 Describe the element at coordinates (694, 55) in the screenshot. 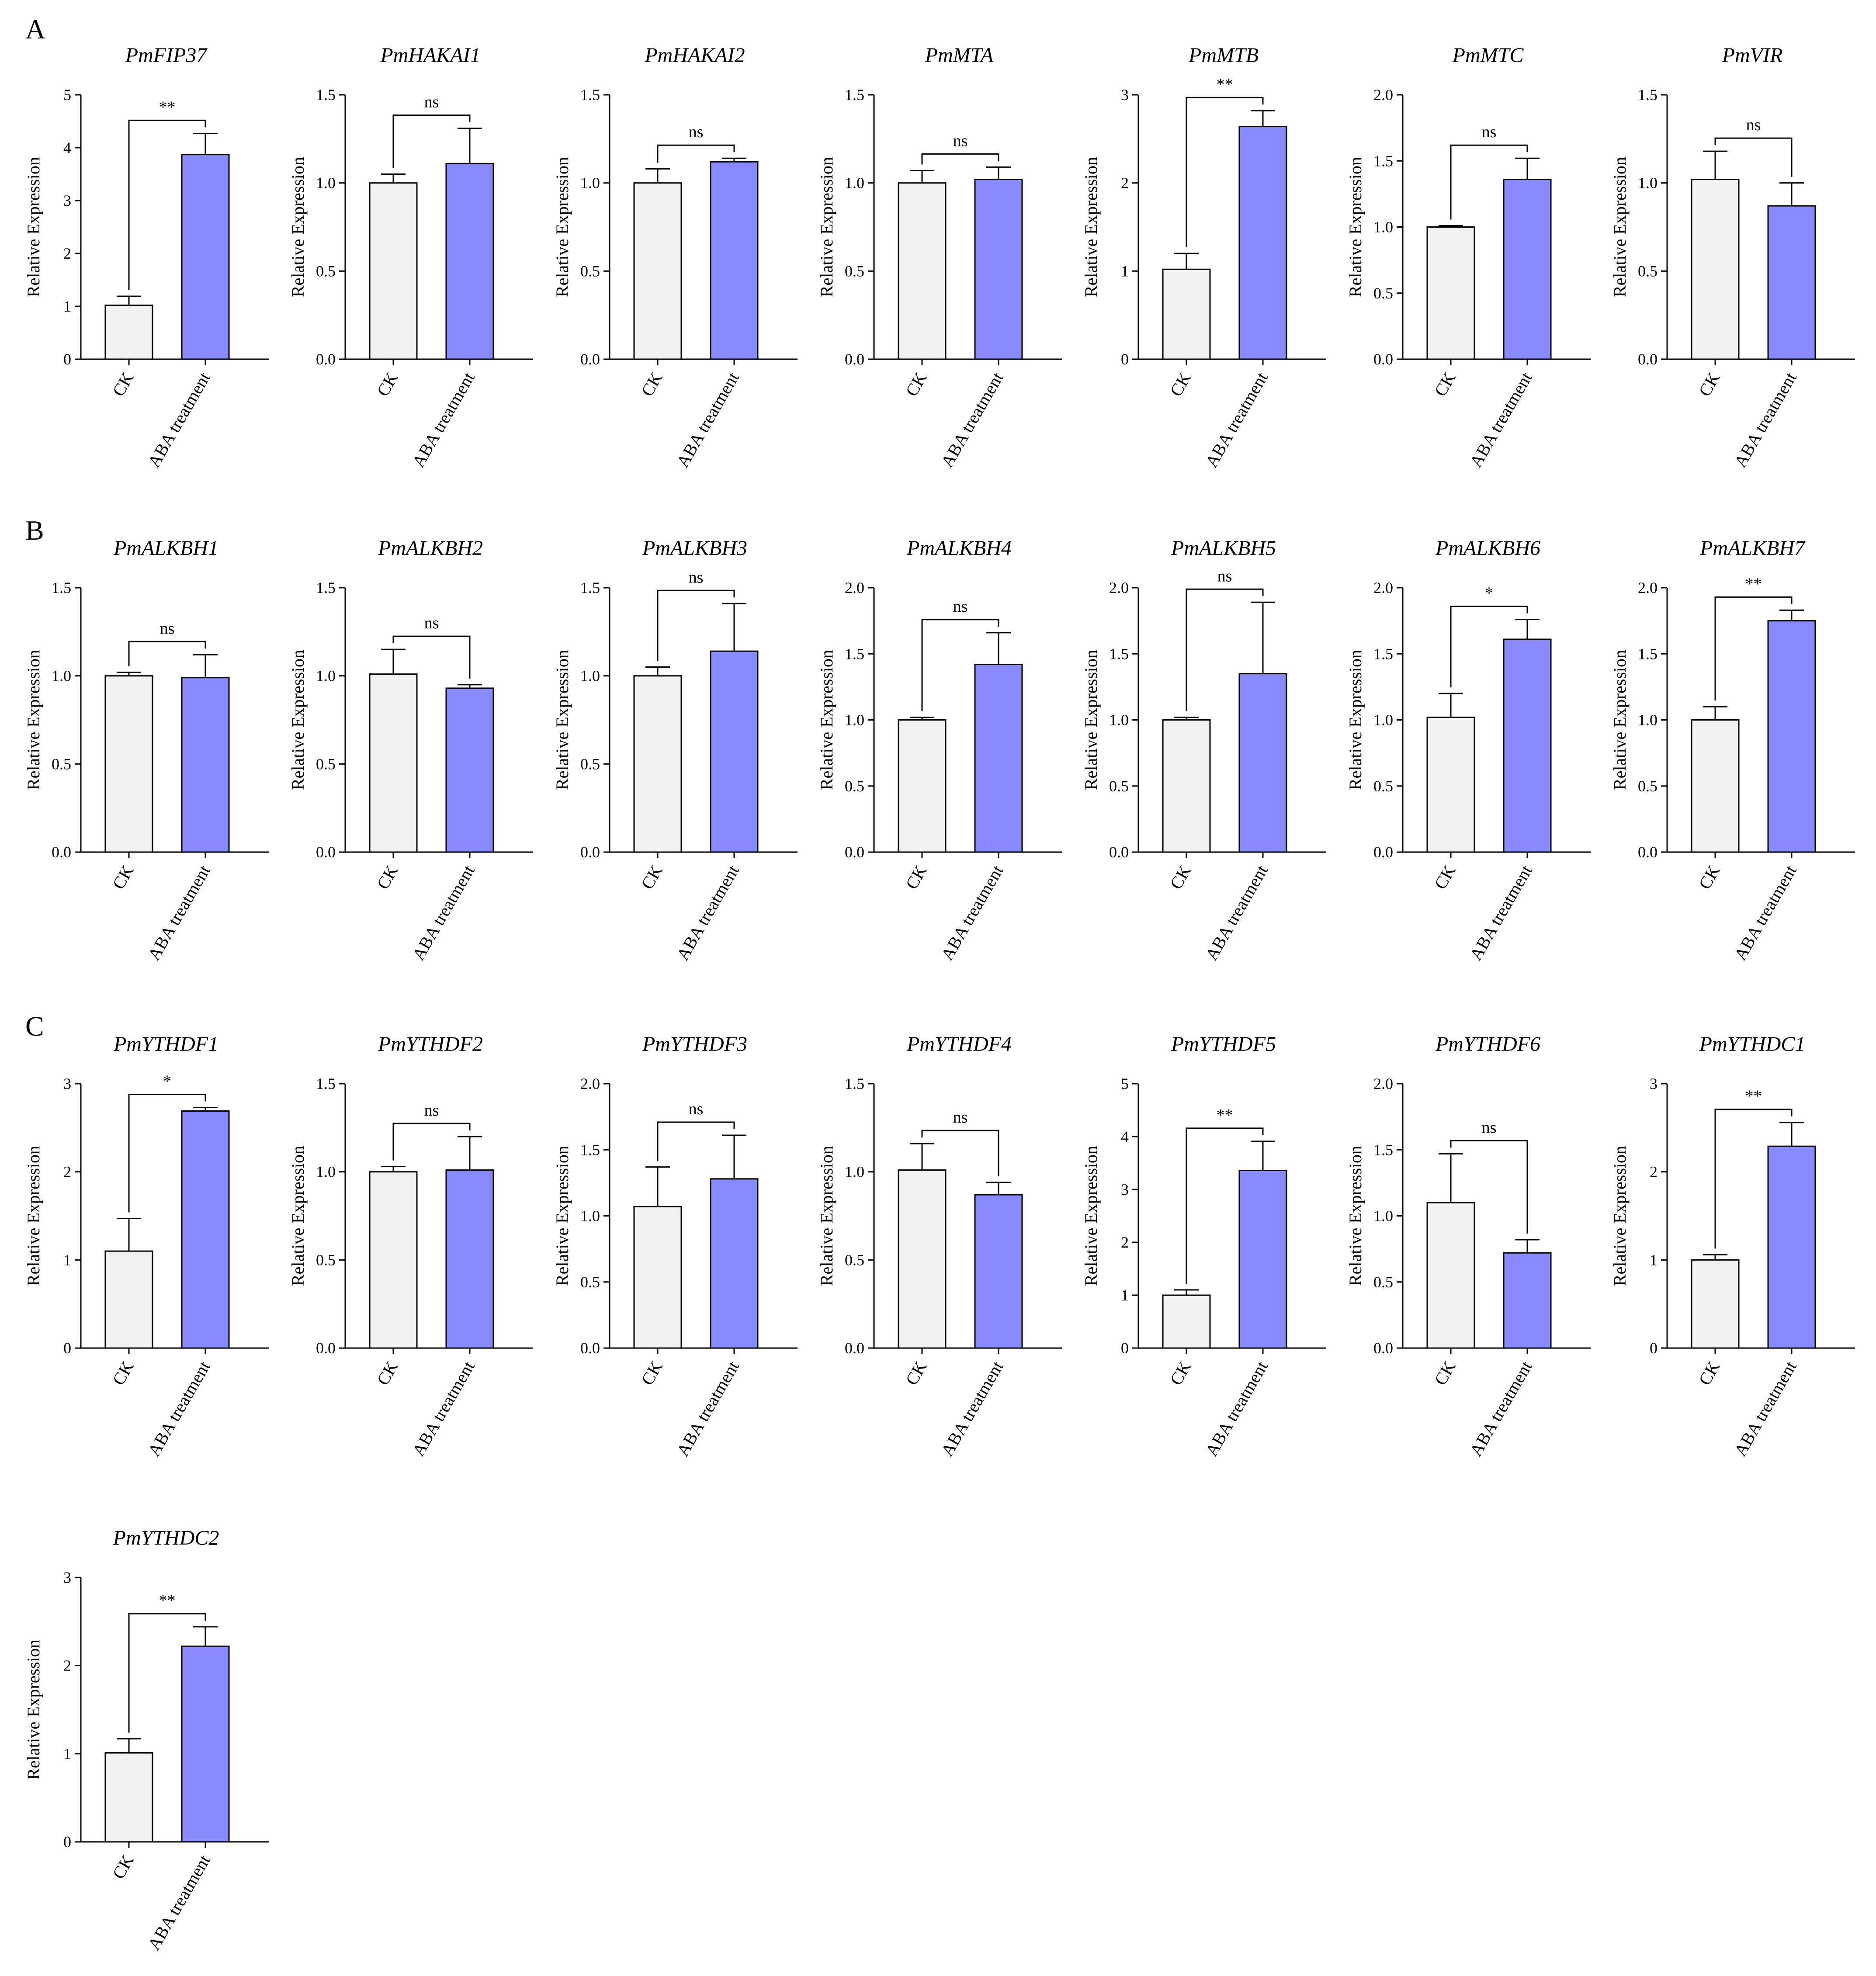

I see `chart-title: PmHAKAI2` at that location.